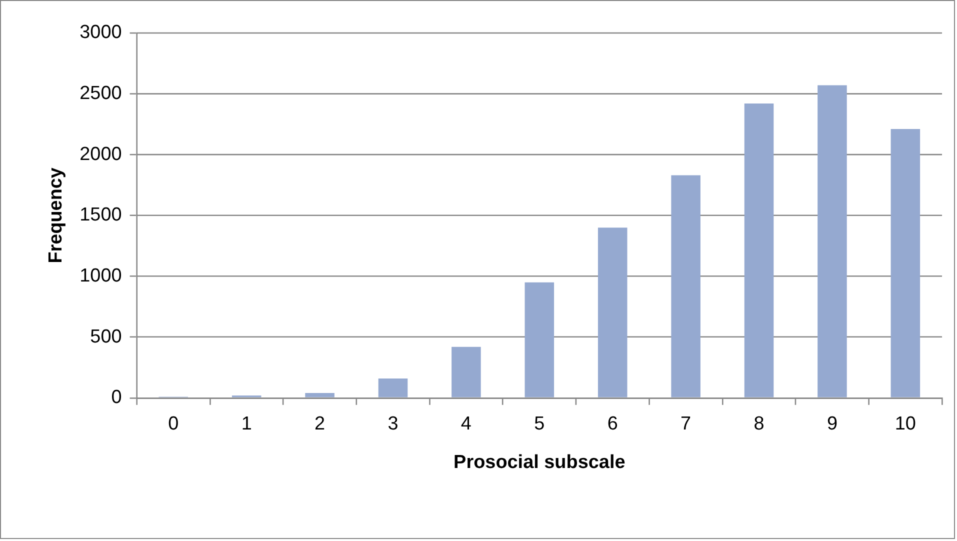 This screenshot has width=957, height=541. Describe the element at coordinates (759, 423) in the screenshot. I see `x-tick-label: 8` at that location.